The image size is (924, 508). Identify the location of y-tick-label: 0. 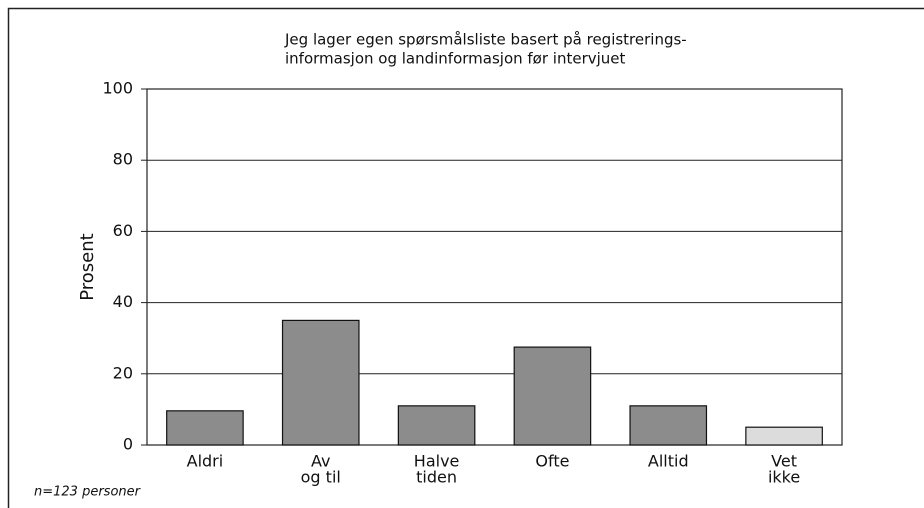
(128, 444).